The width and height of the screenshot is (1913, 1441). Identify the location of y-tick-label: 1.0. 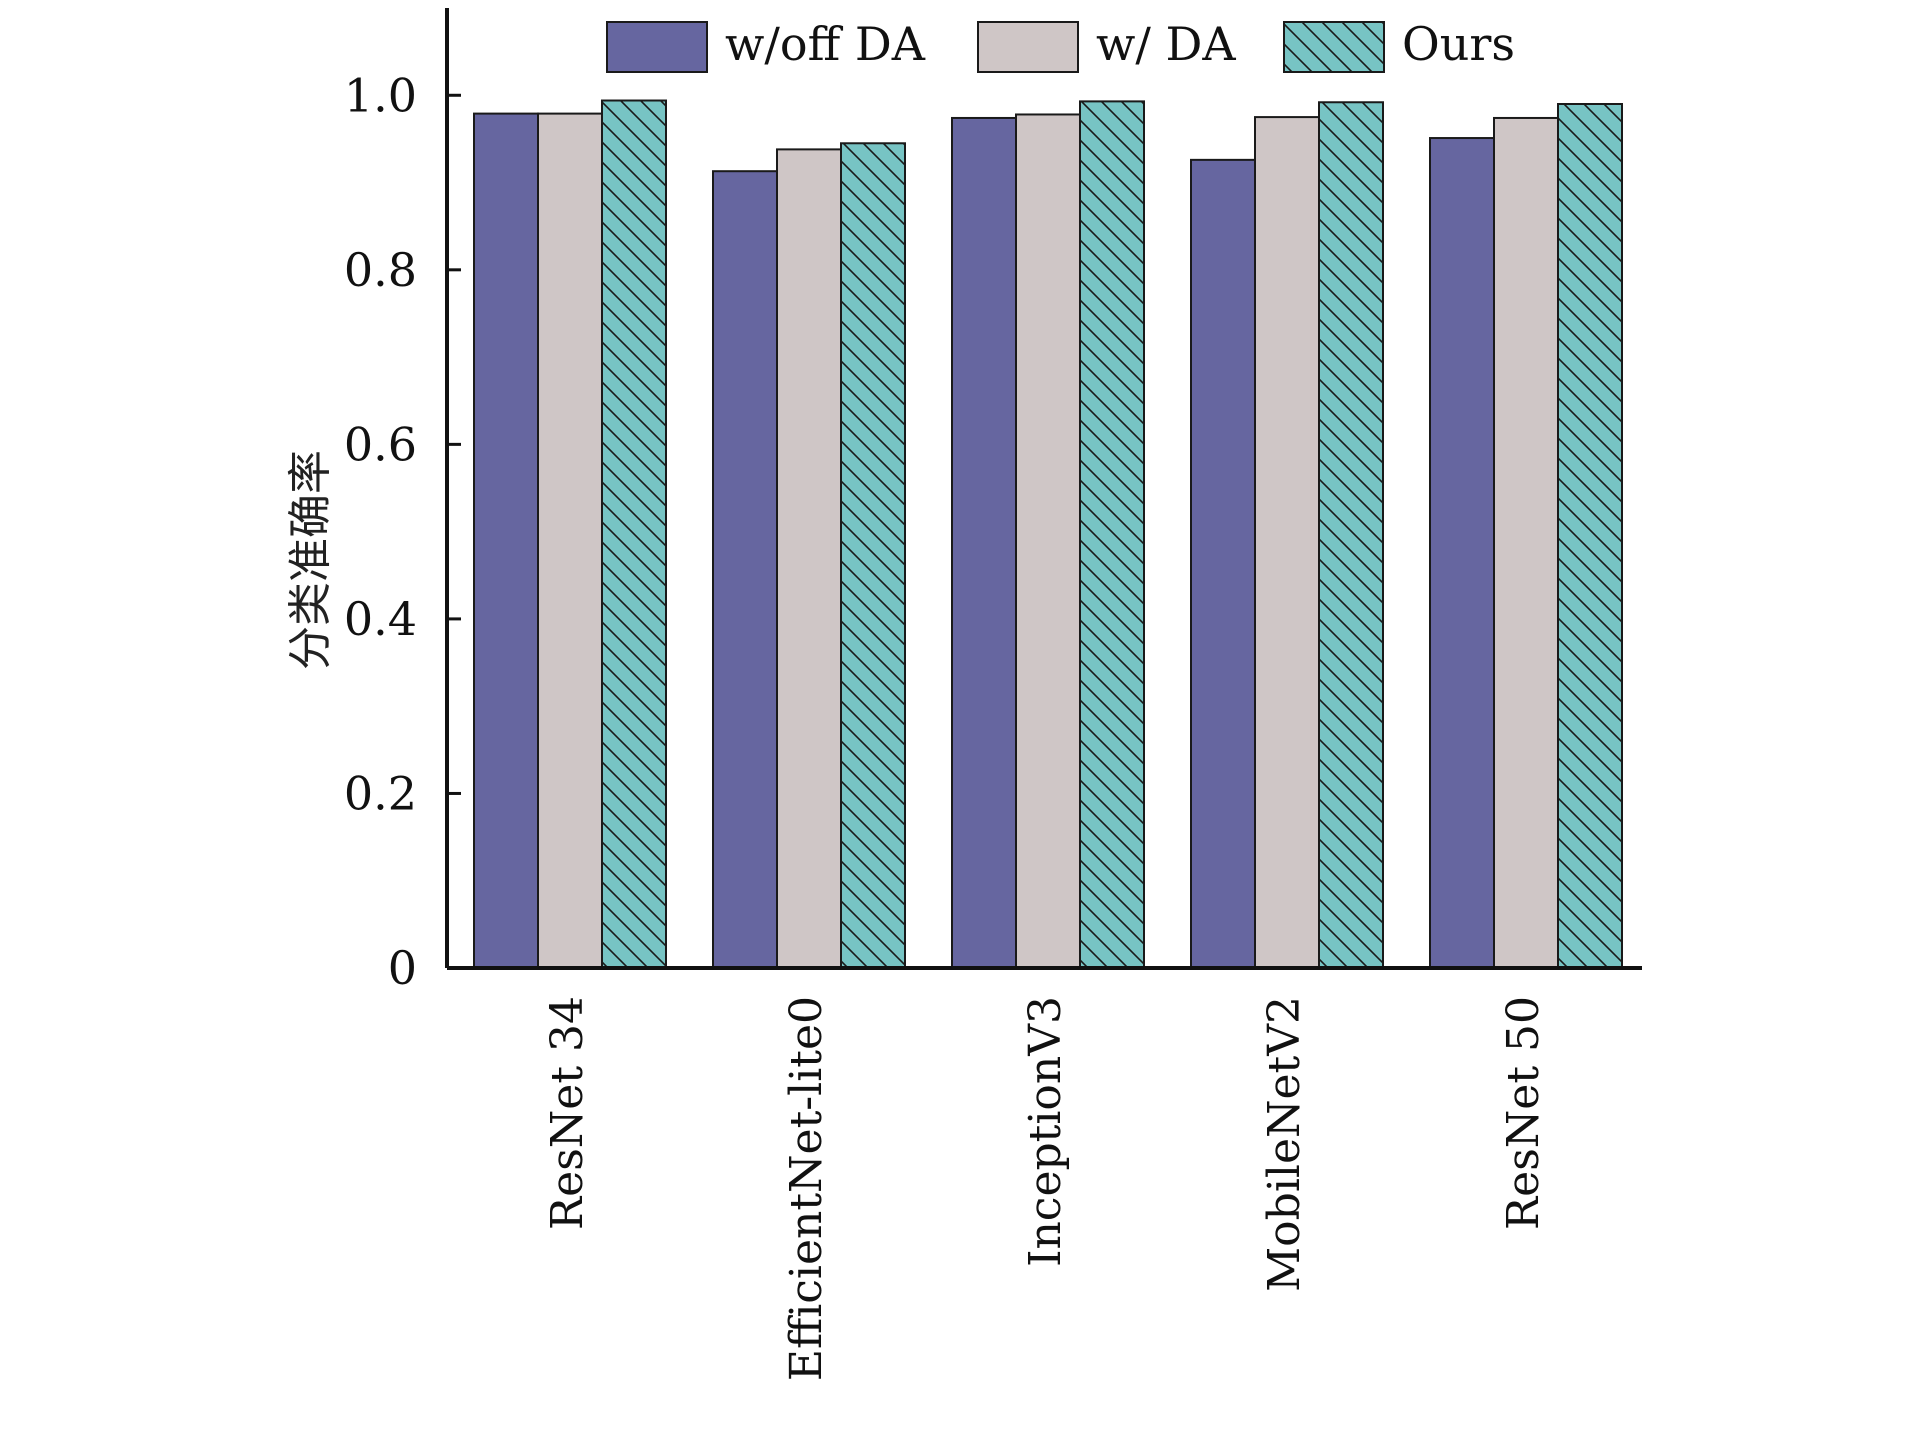
(380, 95).